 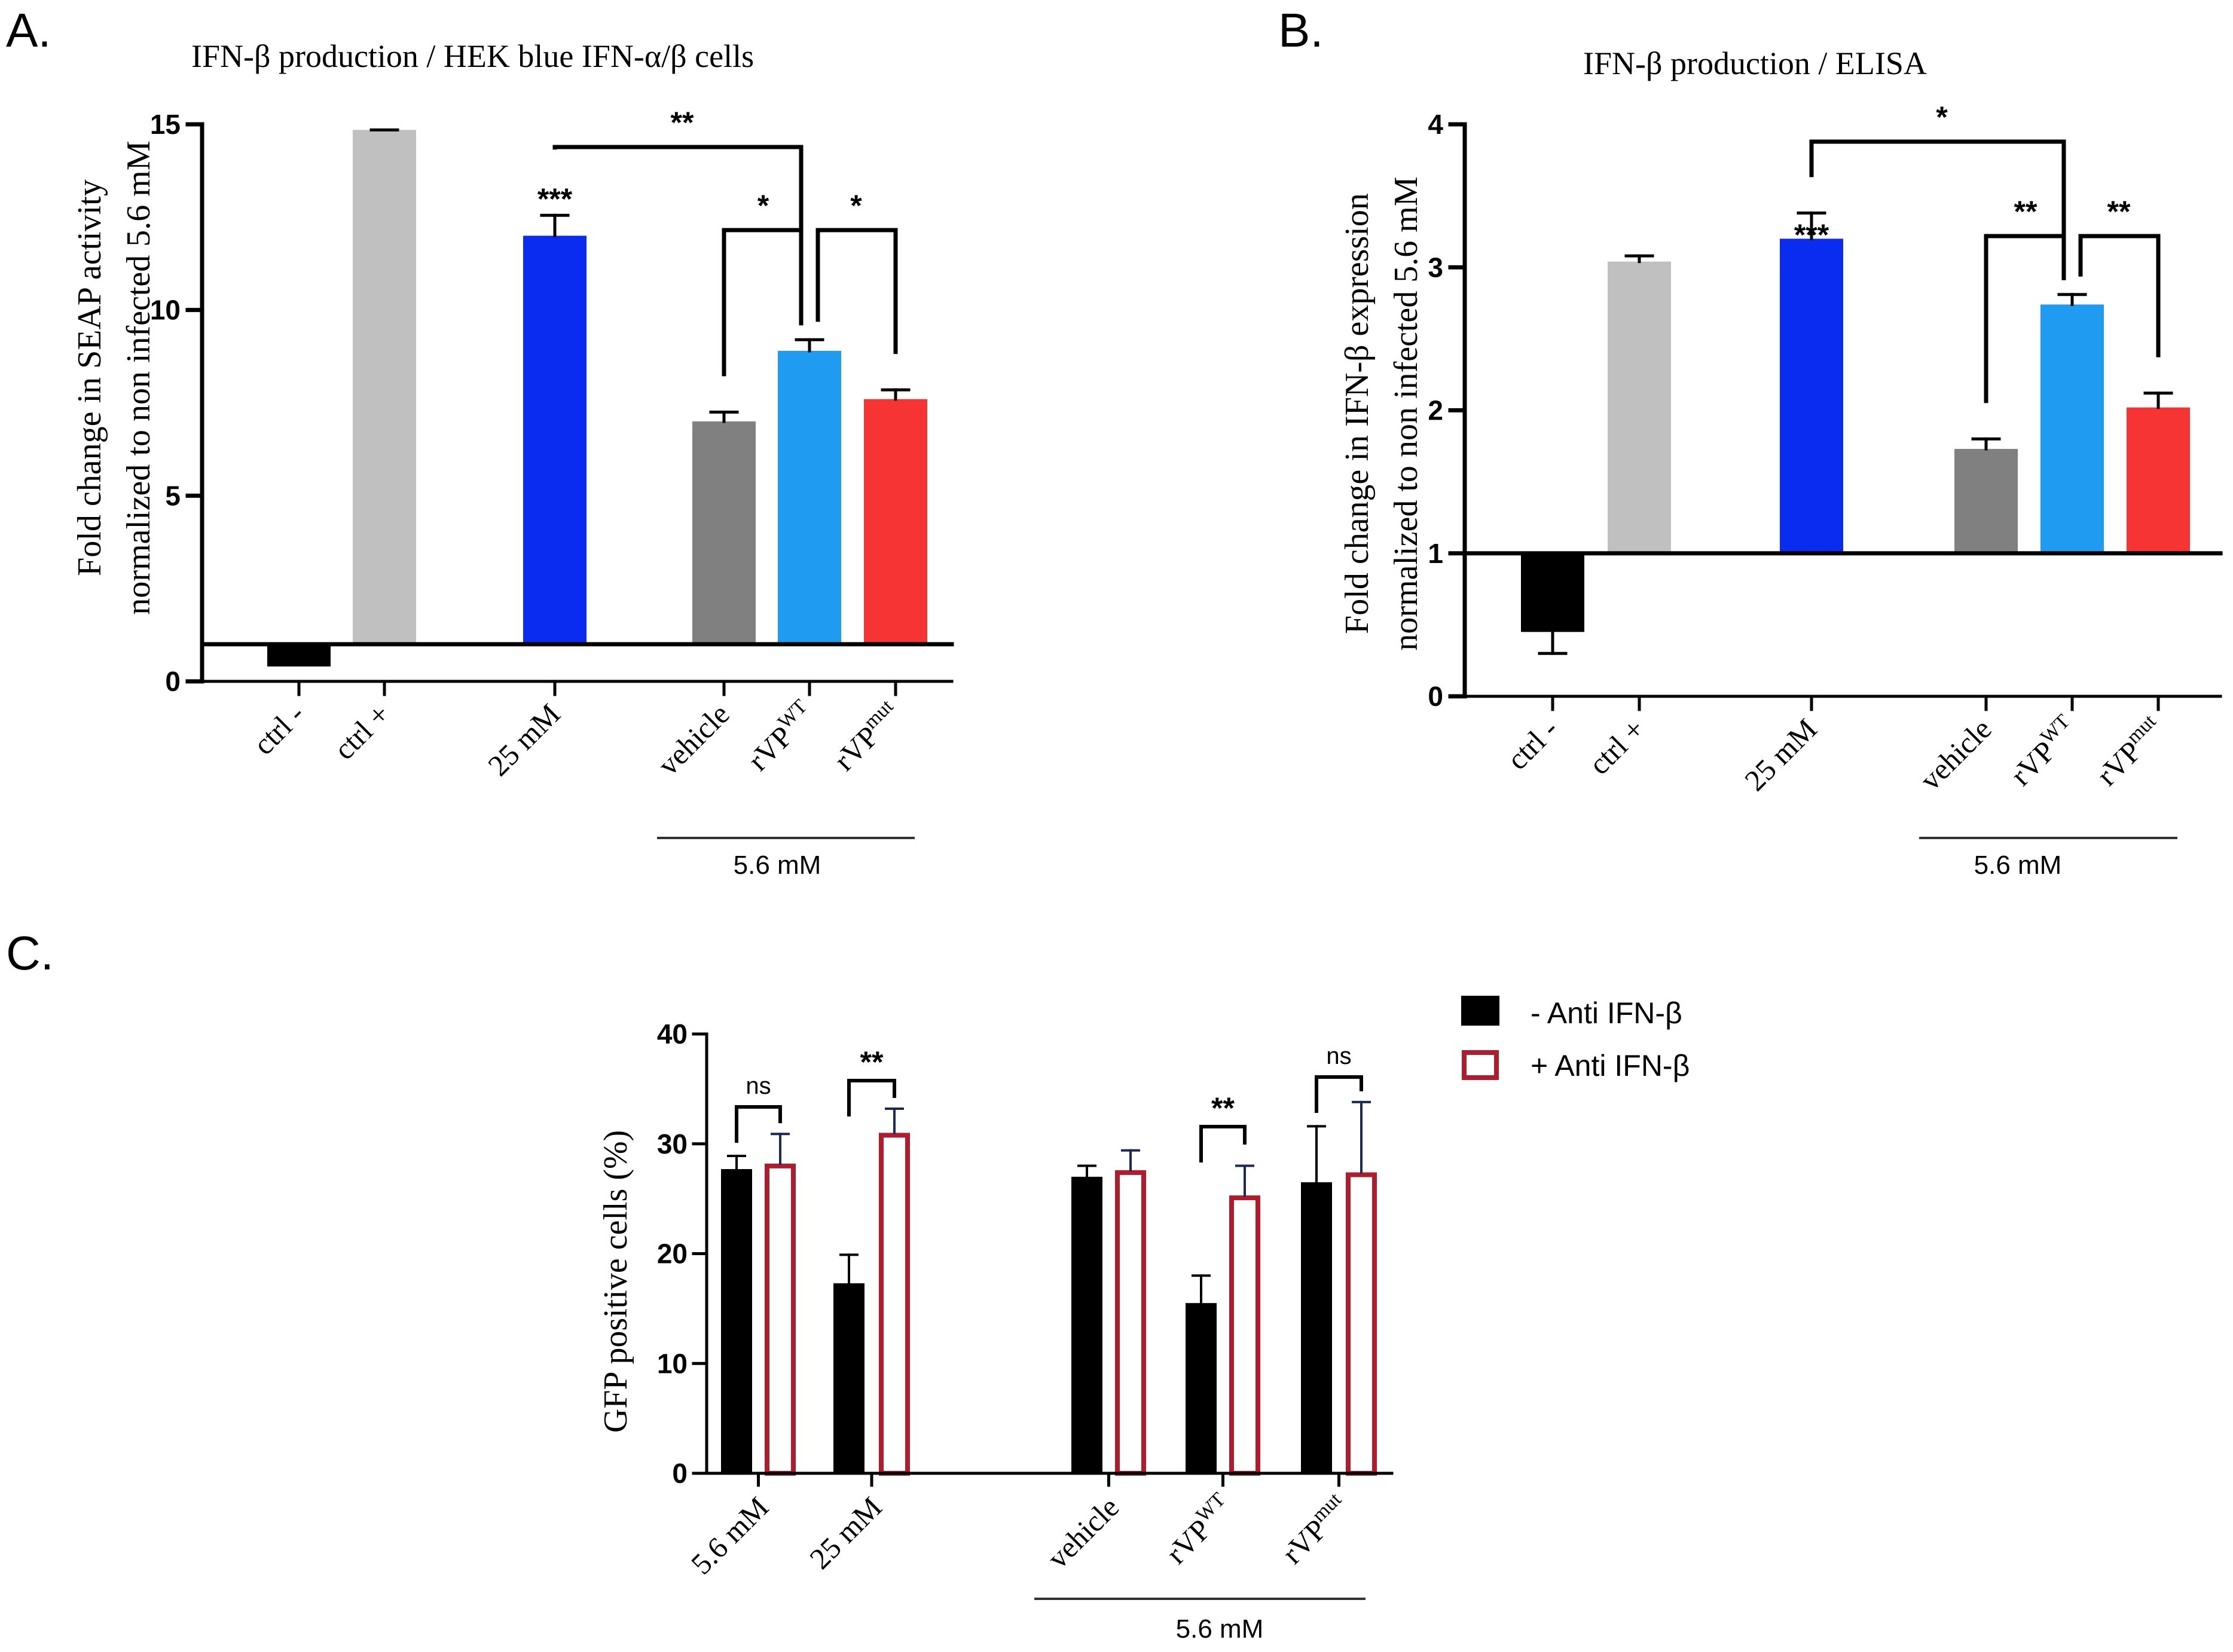 What do you see at coordinates (2018, 865) in the screenshot?
I see `panel-b-group-label: 5.6 mM` at bounding box center [2018, 865].